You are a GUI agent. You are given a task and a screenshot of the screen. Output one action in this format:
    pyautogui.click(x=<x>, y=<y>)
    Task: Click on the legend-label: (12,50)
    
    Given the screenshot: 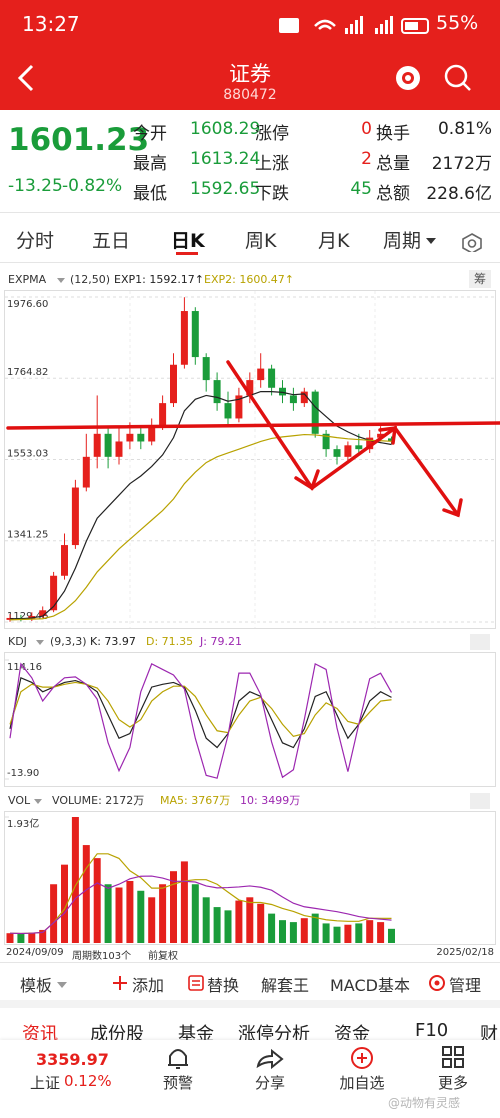 What is the action you would take?
    pyautogui.click(x=90, y=279)
    